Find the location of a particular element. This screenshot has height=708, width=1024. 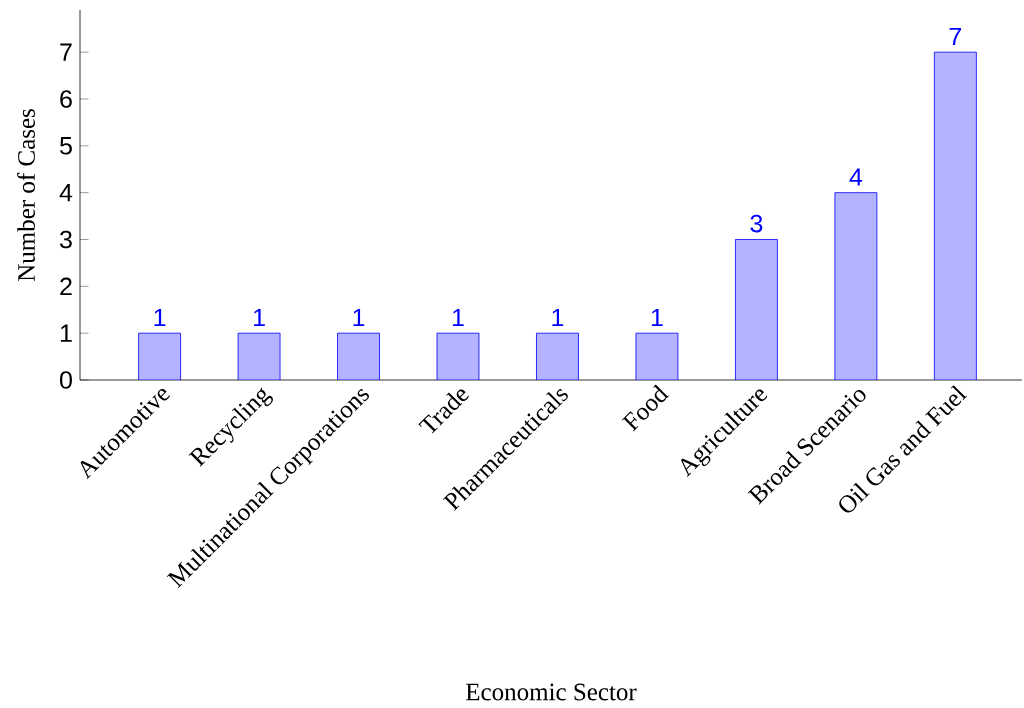

data-label: 3 is located at coordinates (756, 223).